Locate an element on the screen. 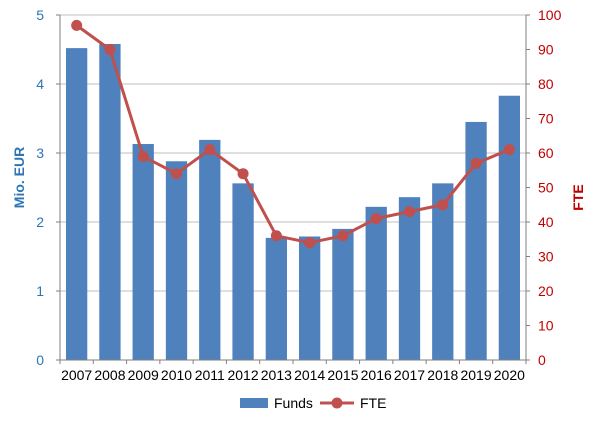  x-tick-label: 2018 is located at coordinates (442, 375).